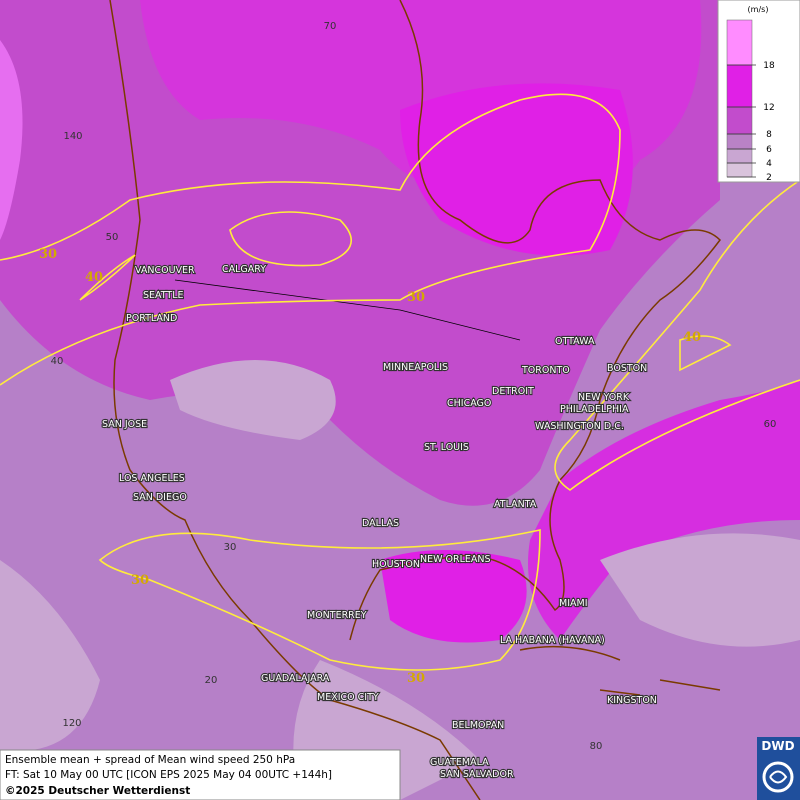  Describe the element at coordinates (97, 791) in the screenshot. I see `footer-copyright: ©2025 Deutscher Wetterdienst` at that location.